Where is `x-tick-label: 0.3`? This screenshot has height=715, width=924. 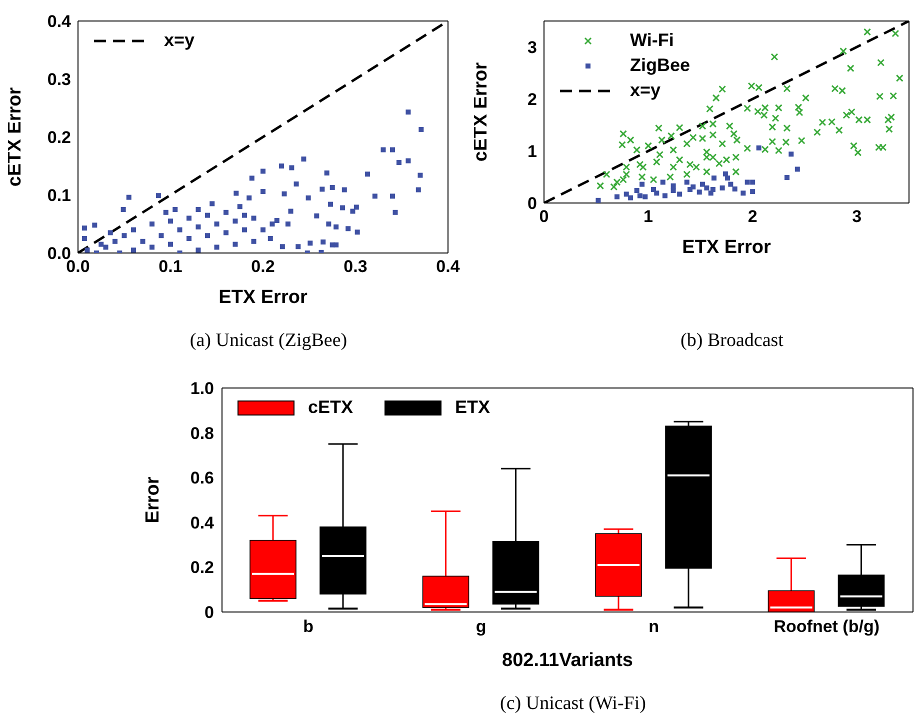 x-tick-label: 0.3 is located at coordinates (356, 266).